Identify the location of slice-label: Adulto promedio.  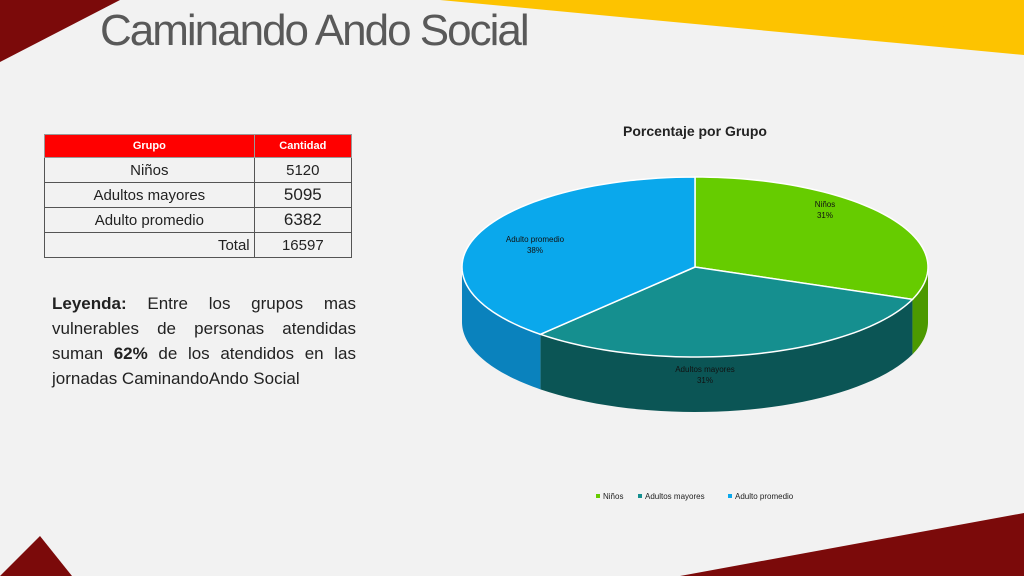
(535, 239).